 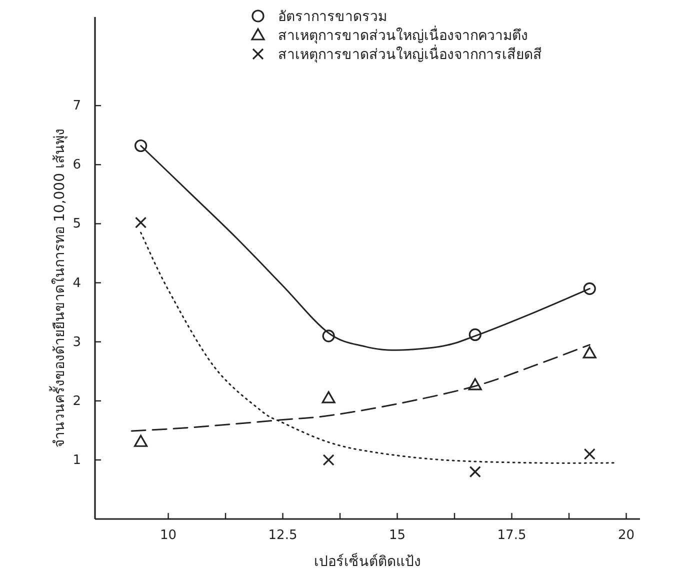 I want to click on x-tick-label: 10, so click(x=168, y=535).